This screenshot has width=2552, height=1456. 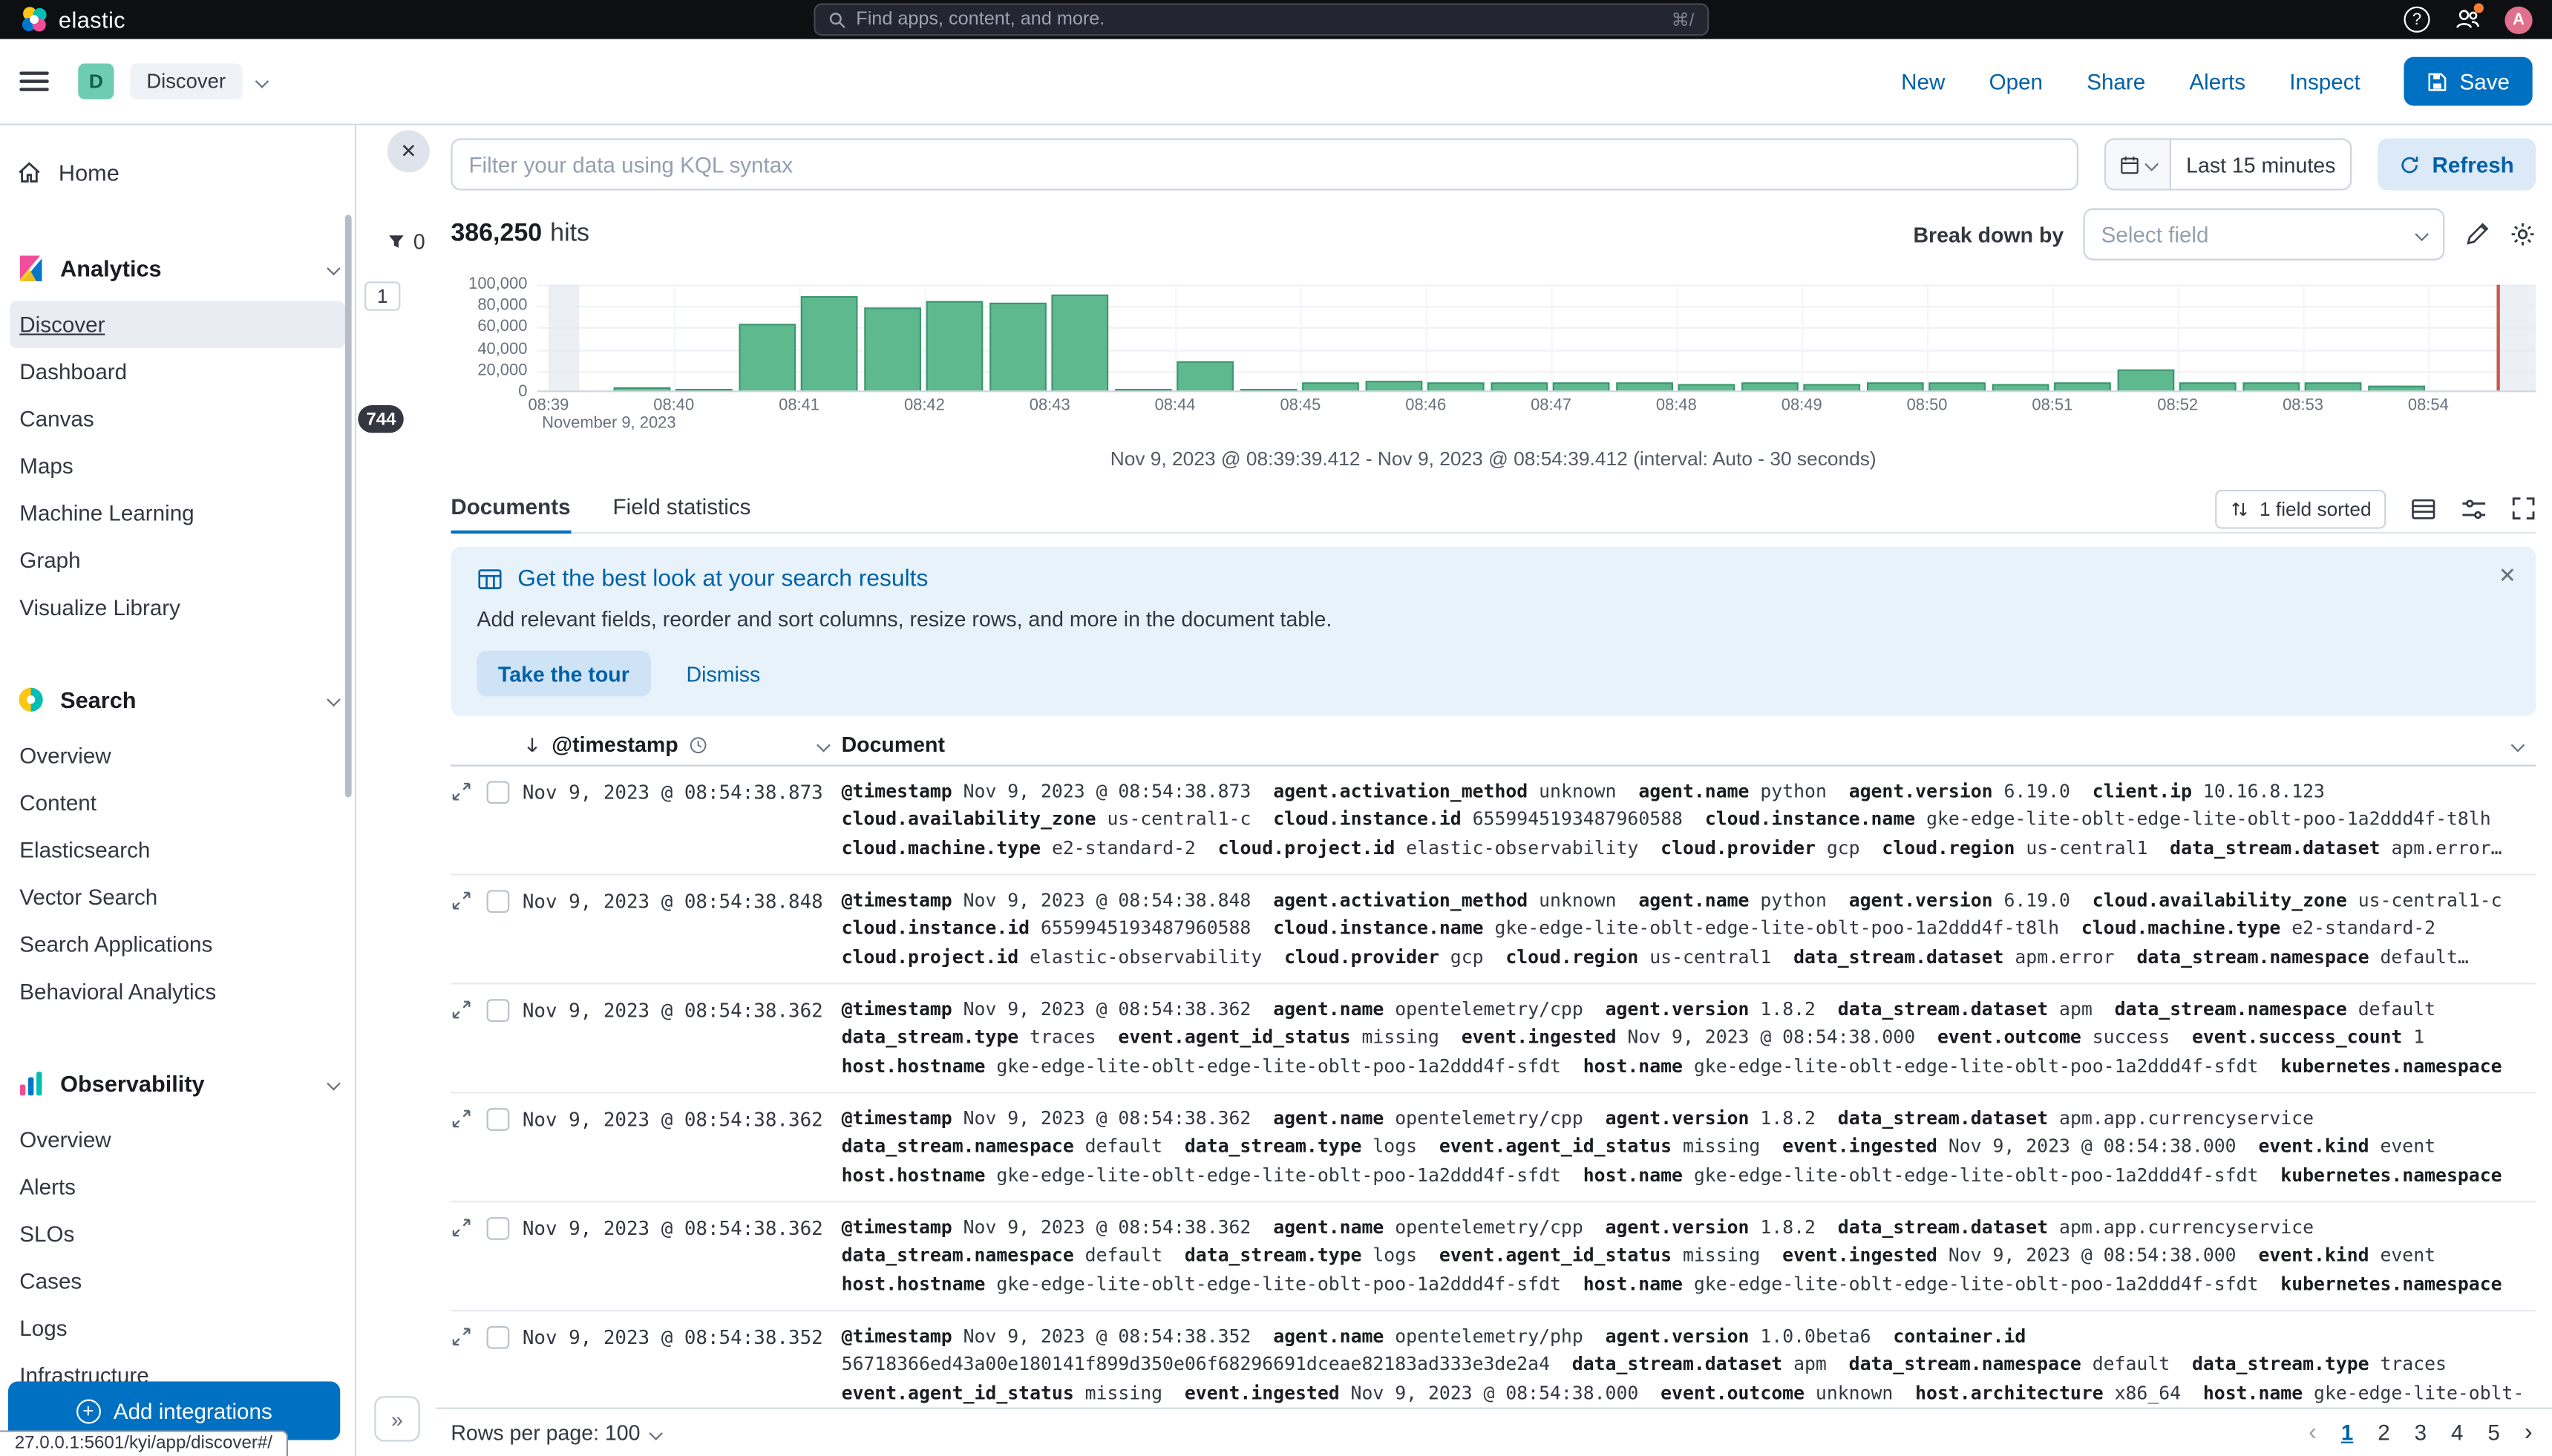 What do you see at coordinates (2469, 18) in the screenshot?
I see `user-notifications-icon` at bounding box center [2469, 18].